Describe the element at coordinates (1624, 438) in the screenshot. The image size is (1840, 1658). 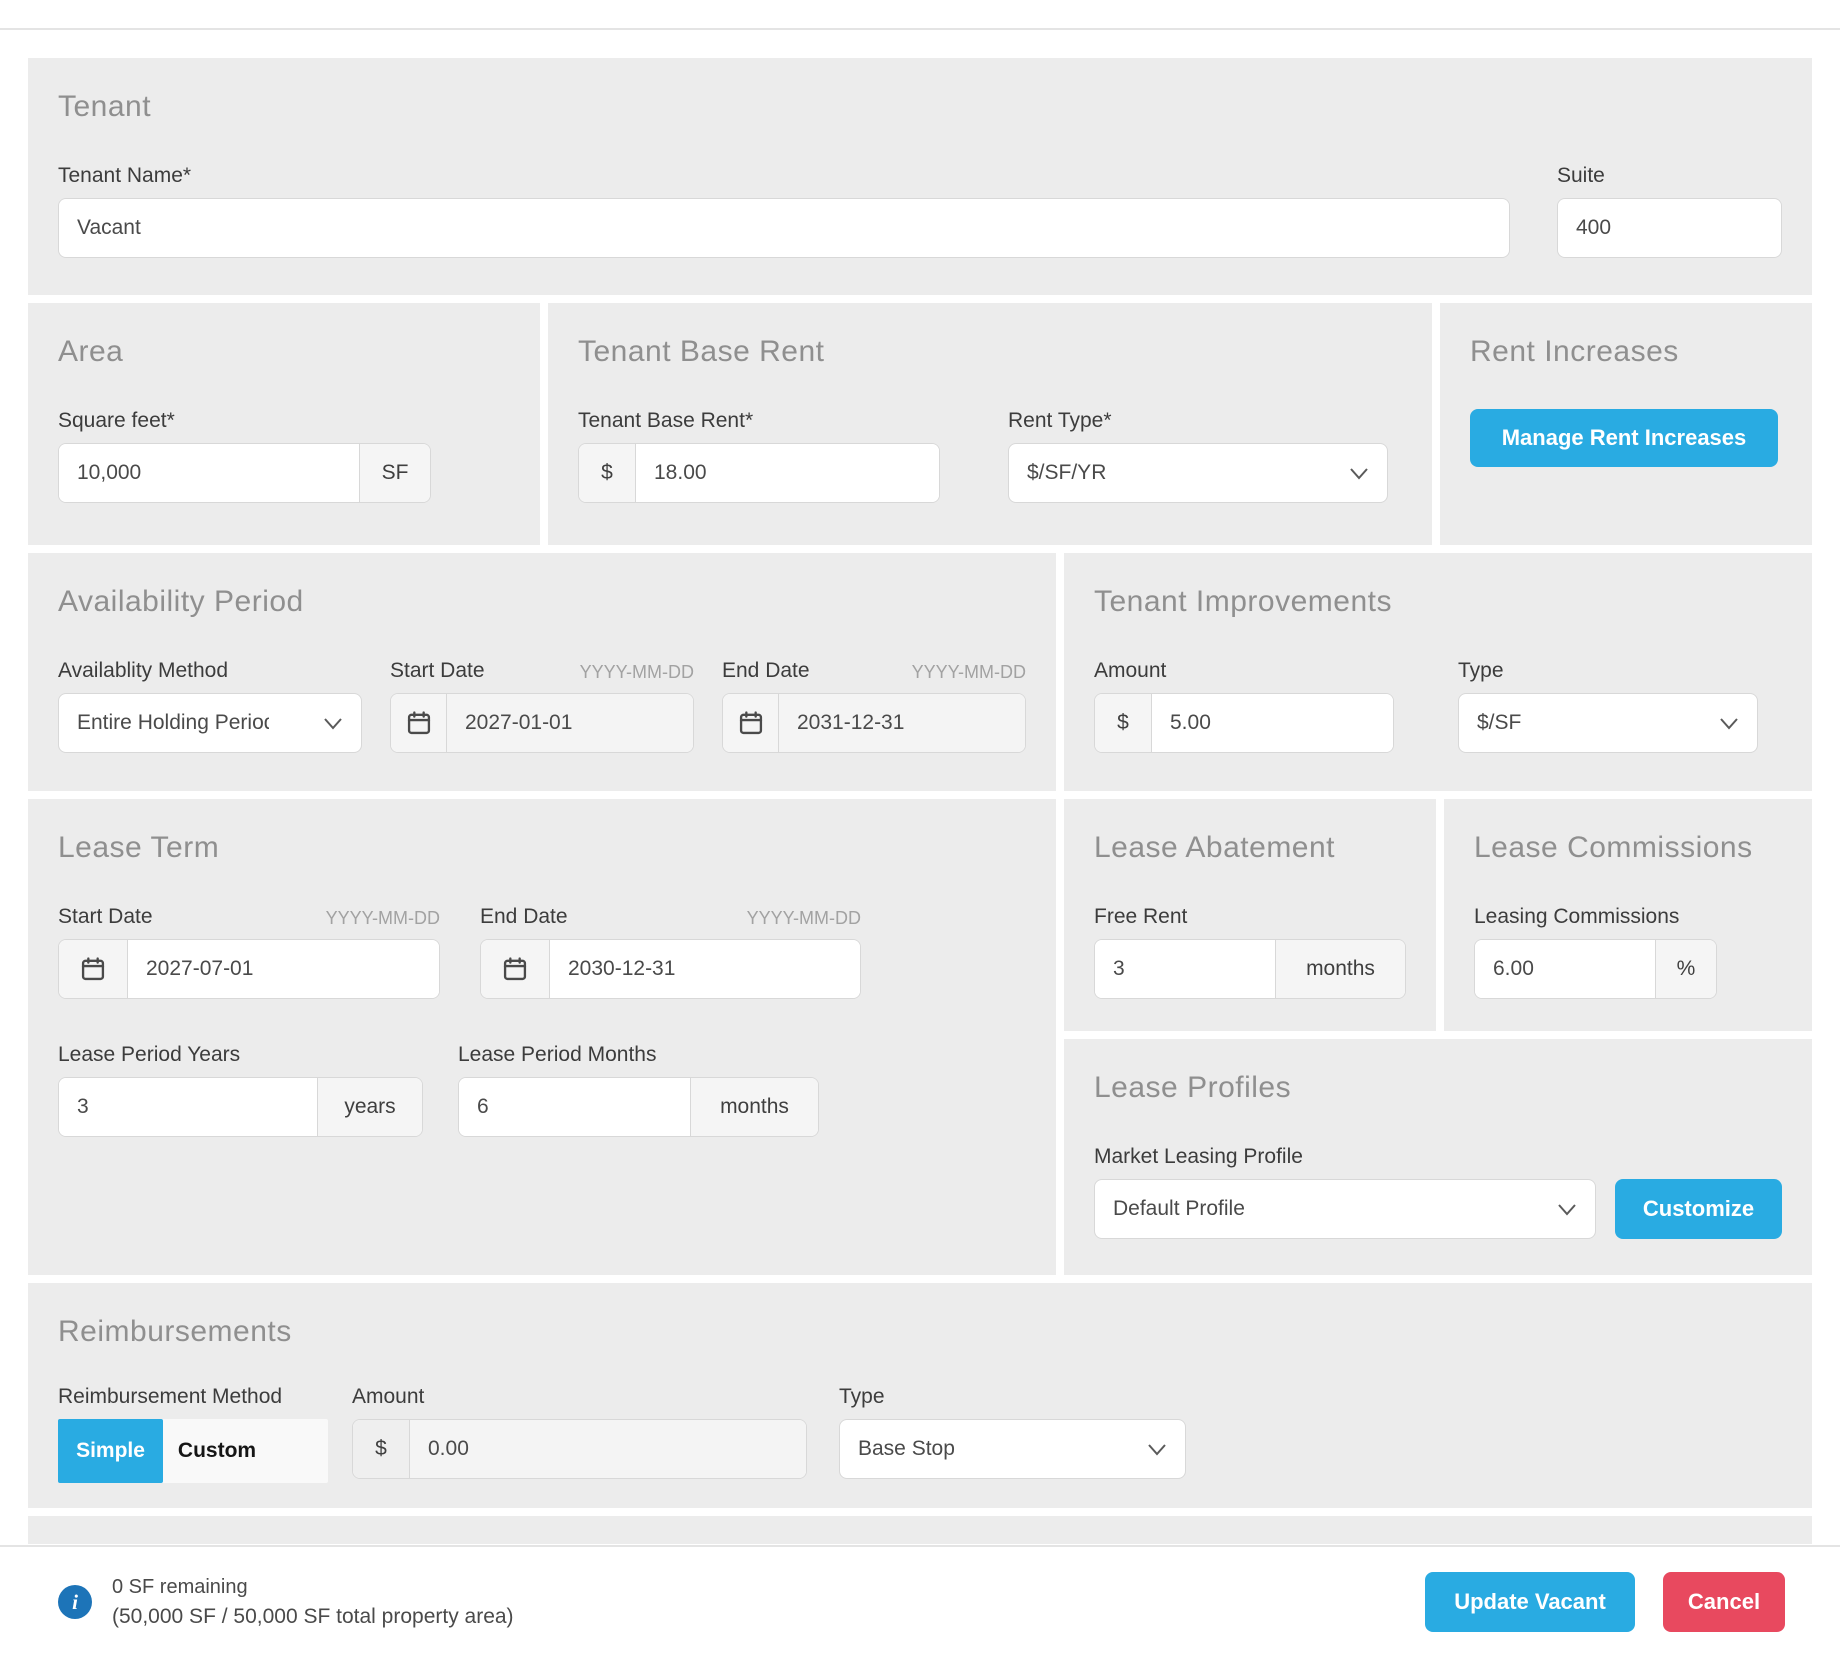
I see `manage-rent-increases-button: Manage Rent Increases` at that location.